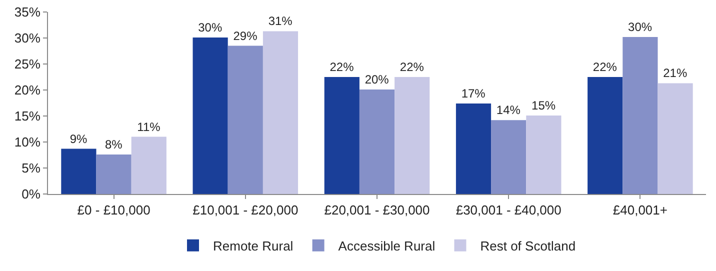 This screenshot has height=271, width=716. Describe the element at coordinates (27, 38) in the screenshot. I see `y-tick-label: 30%` at that location.